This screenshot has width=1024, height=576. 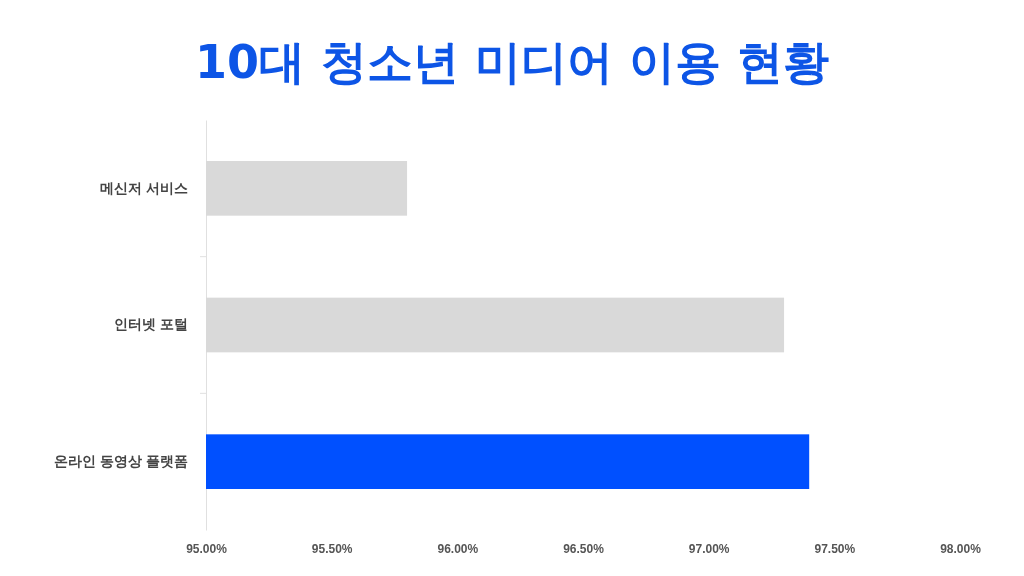 I want to click on chart-title: 10대 청소년 미디어 이용 현황, so click(x=512, y=62).